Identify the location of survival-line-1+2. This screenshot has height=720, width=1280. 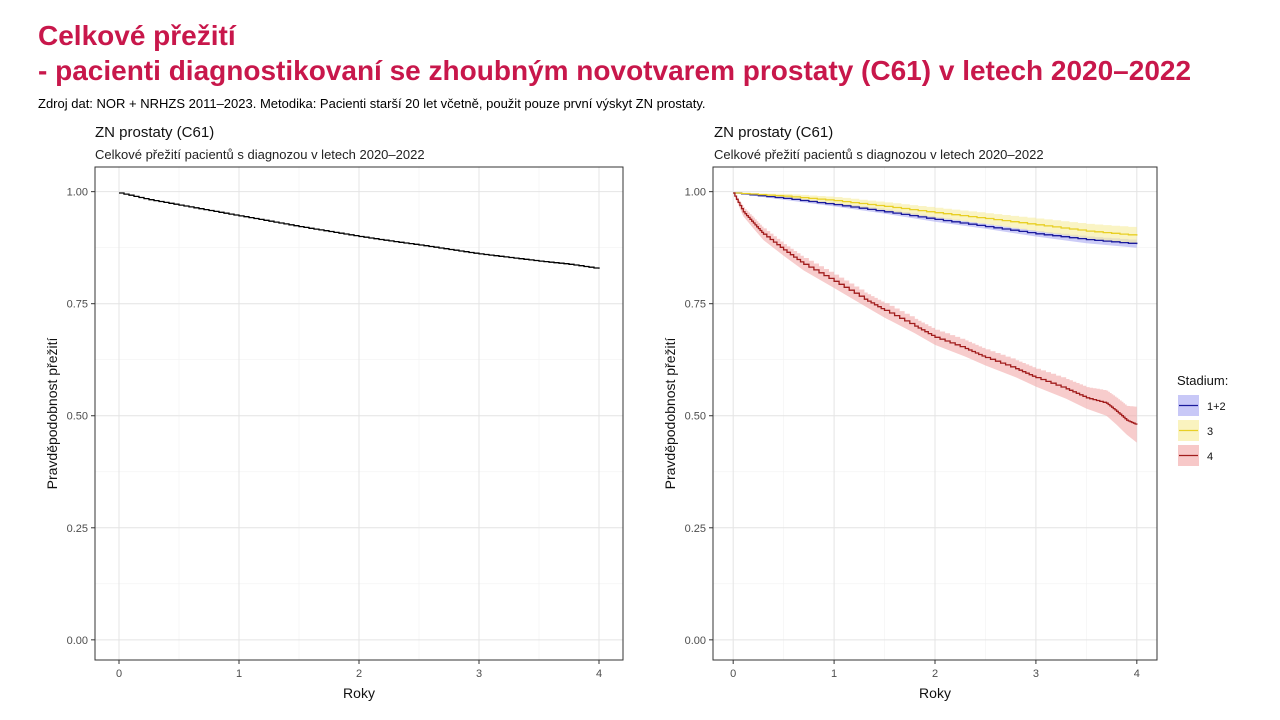
(935, 218).